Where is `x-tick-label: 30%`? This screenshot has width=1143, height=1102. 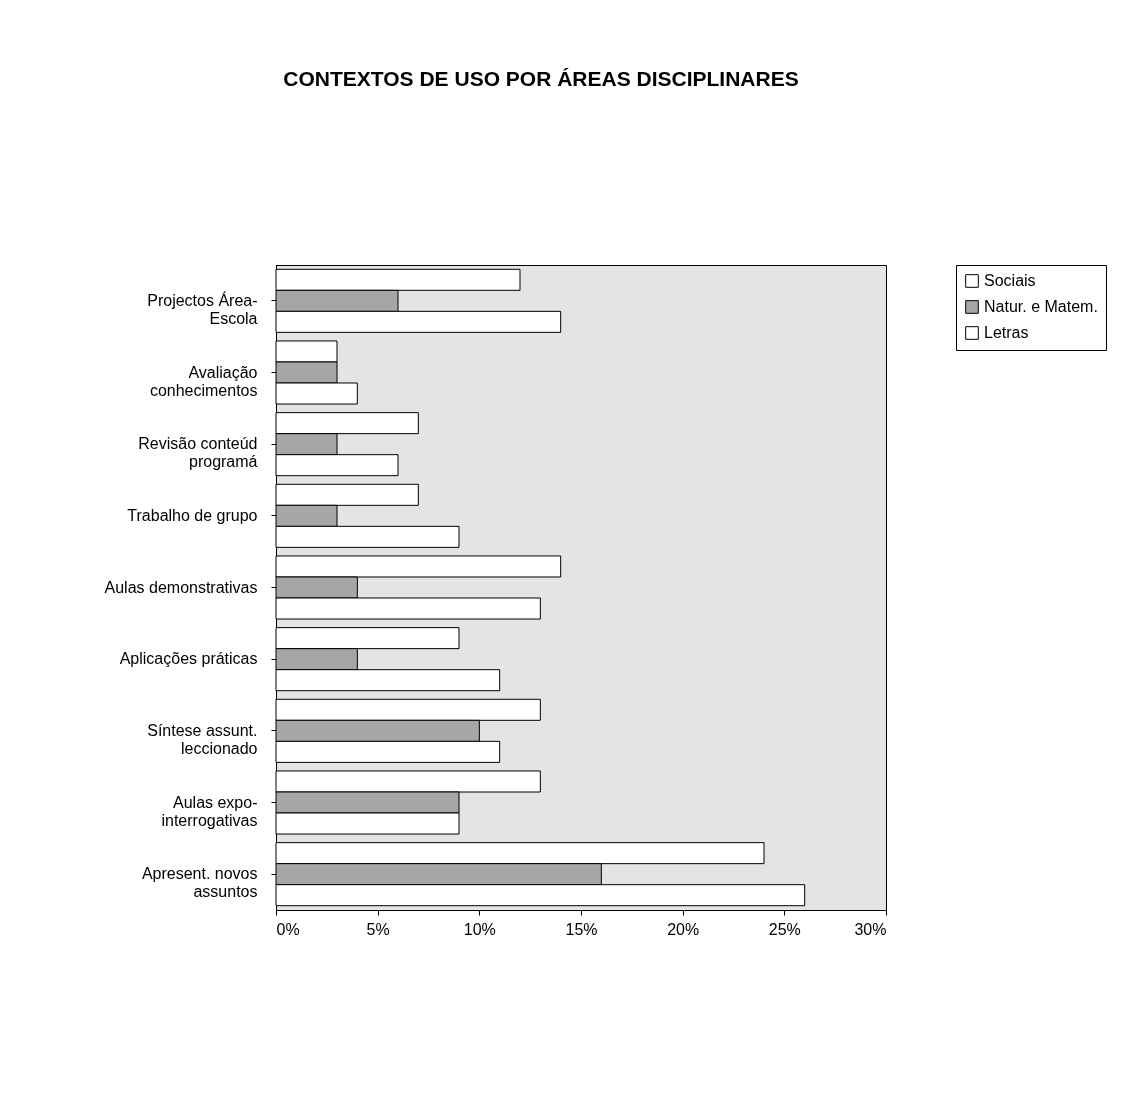 x-tick-label: 30% is located at coordinates (870, 929).